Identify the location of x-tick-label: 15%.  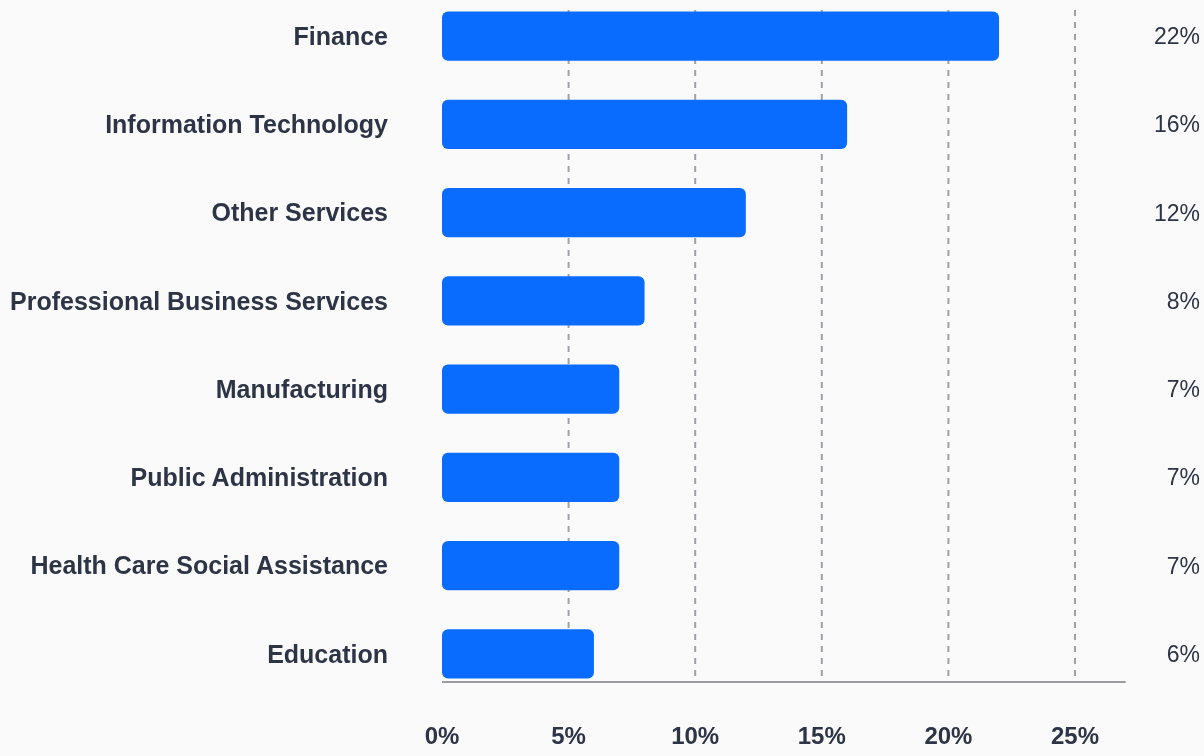
(821, 735).